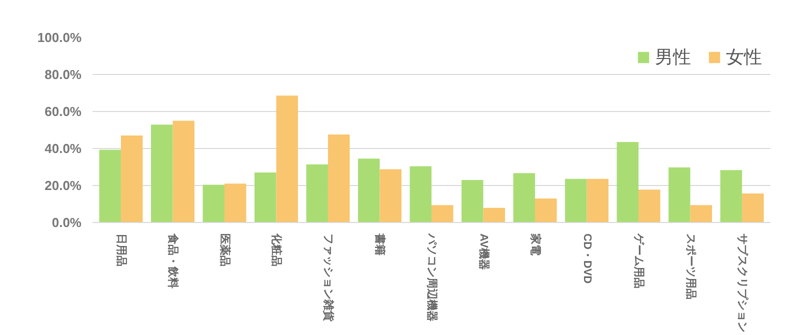 This screenshot has width=800, height=335. I want to click on x-tick-label: 医薬品, so click(225, 250).